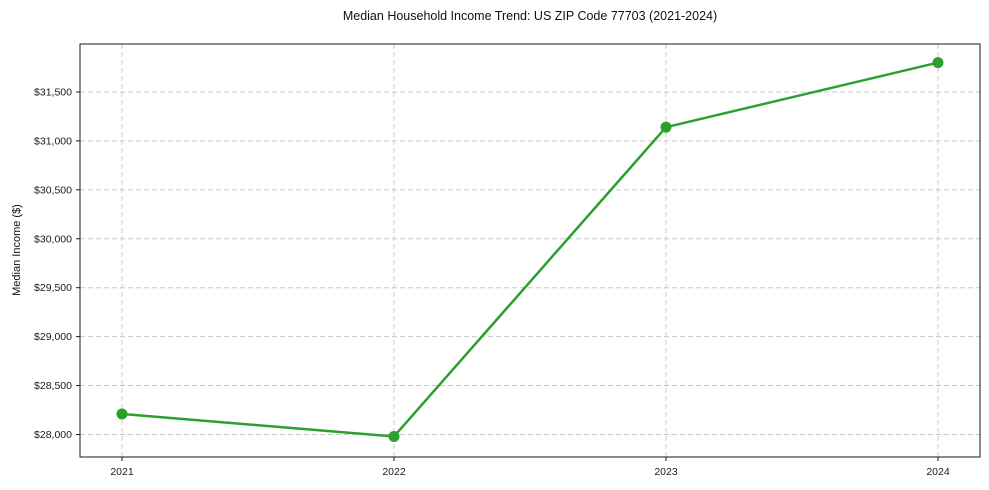 Image resolution: width=989 pixels, height=490 pixels. What do you see at coordinates (53, 239) in the screenshot?
I see `y-tick-label: $30,000` at bounding box center [53, 239].